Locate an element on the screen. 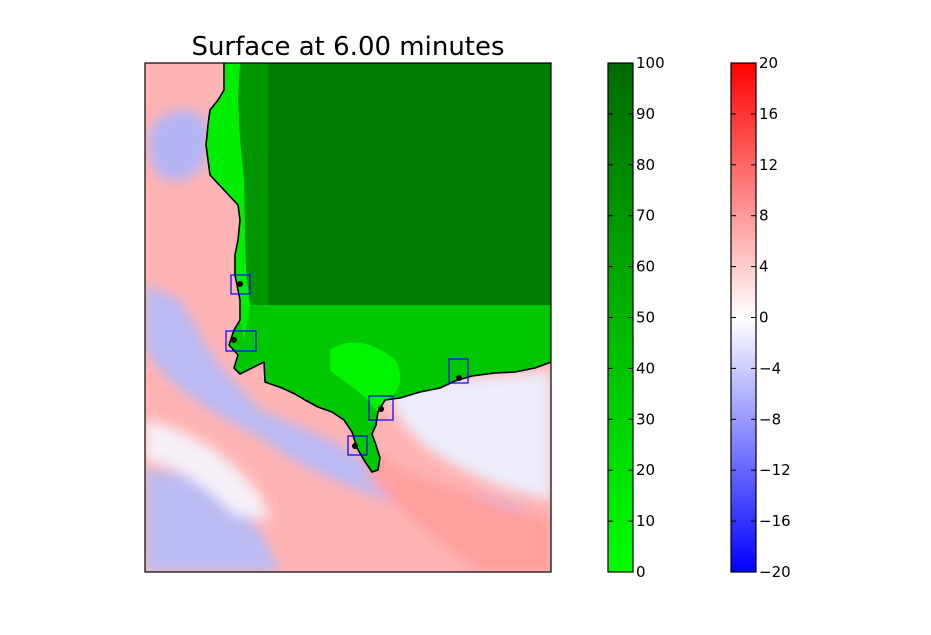 This screenshot has width=931, height=635. colorbar-0-tick-label: 60 is located at coordinates (645, 267).